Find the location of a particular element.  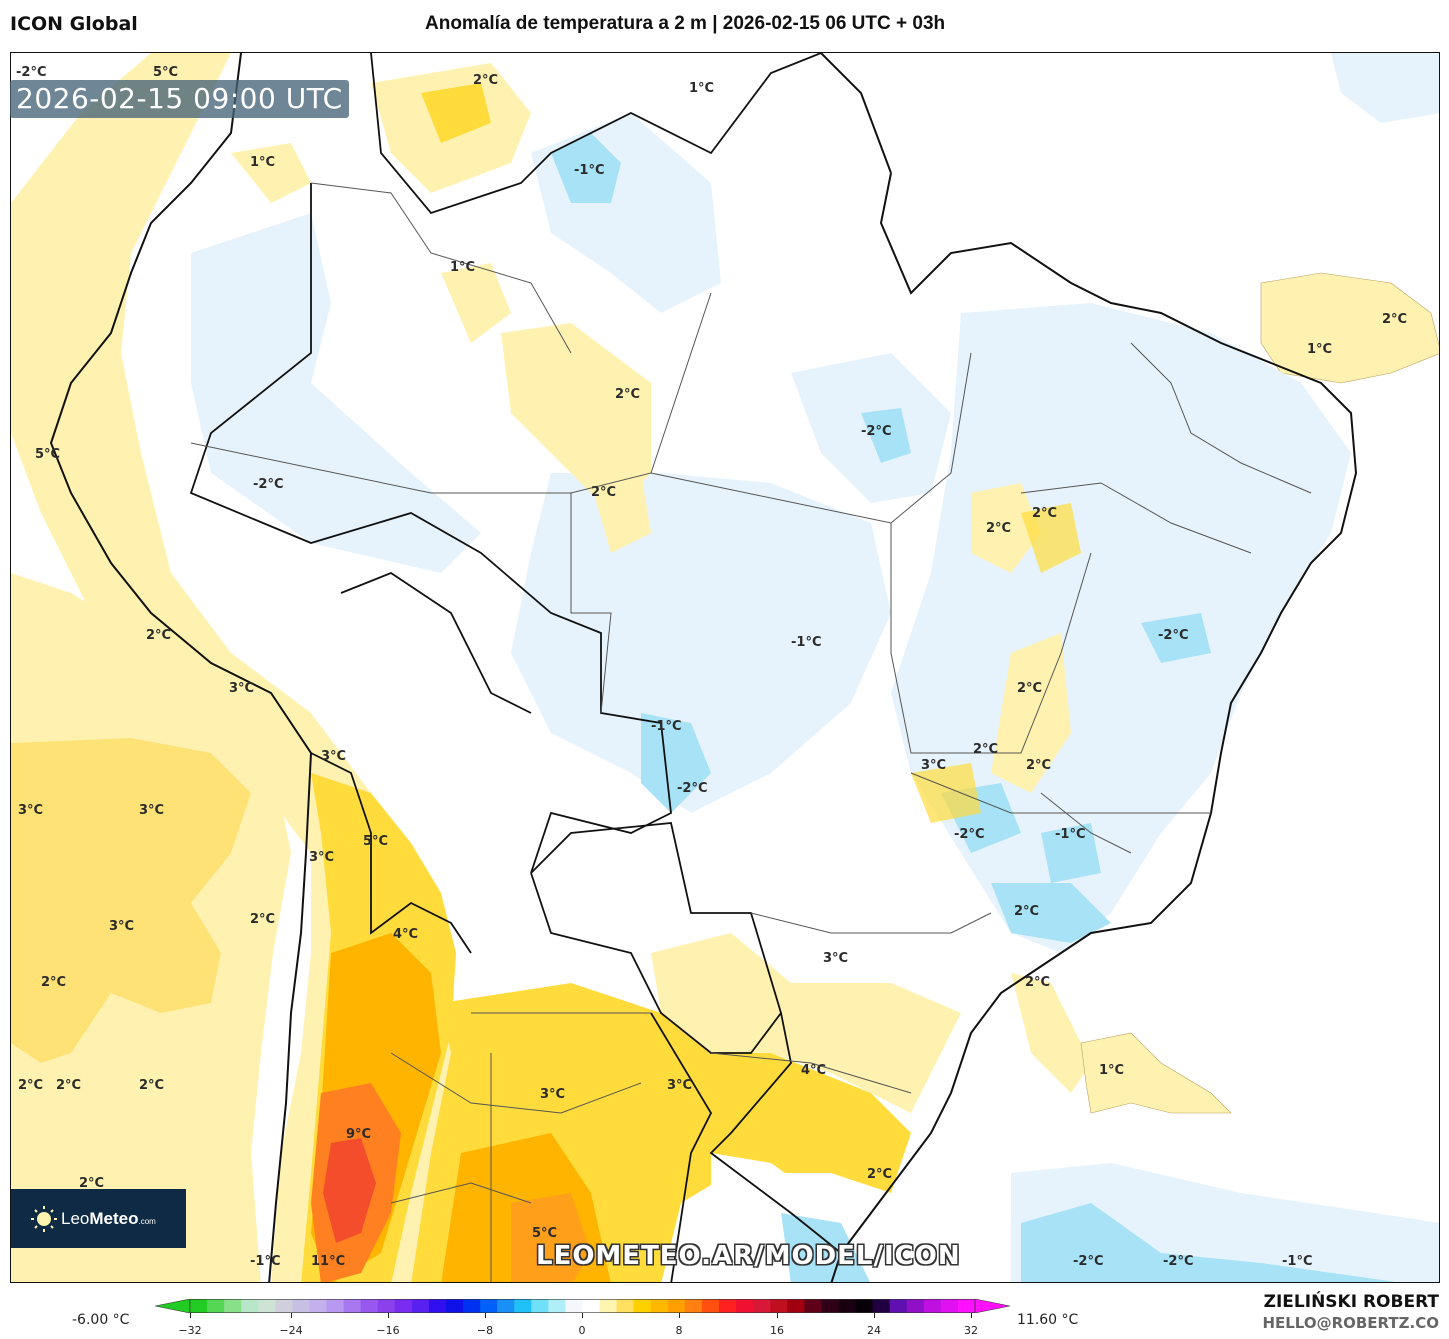

colorbar-tick-label: −8 is located at coordinates (485, 1330).